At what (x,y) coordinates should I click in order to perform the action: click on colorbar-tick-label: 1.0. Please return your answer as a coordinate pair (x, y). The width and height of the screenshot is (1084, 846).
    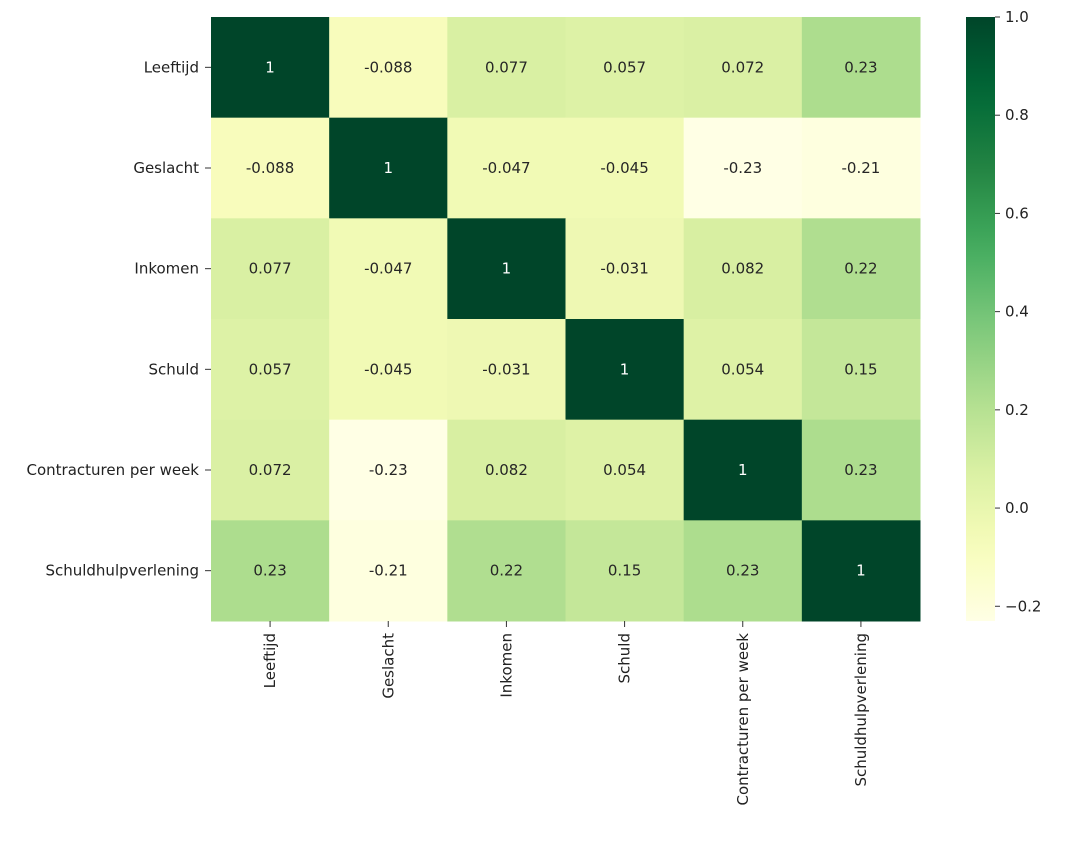
    Looking at the image, I should click on (1017, 17).